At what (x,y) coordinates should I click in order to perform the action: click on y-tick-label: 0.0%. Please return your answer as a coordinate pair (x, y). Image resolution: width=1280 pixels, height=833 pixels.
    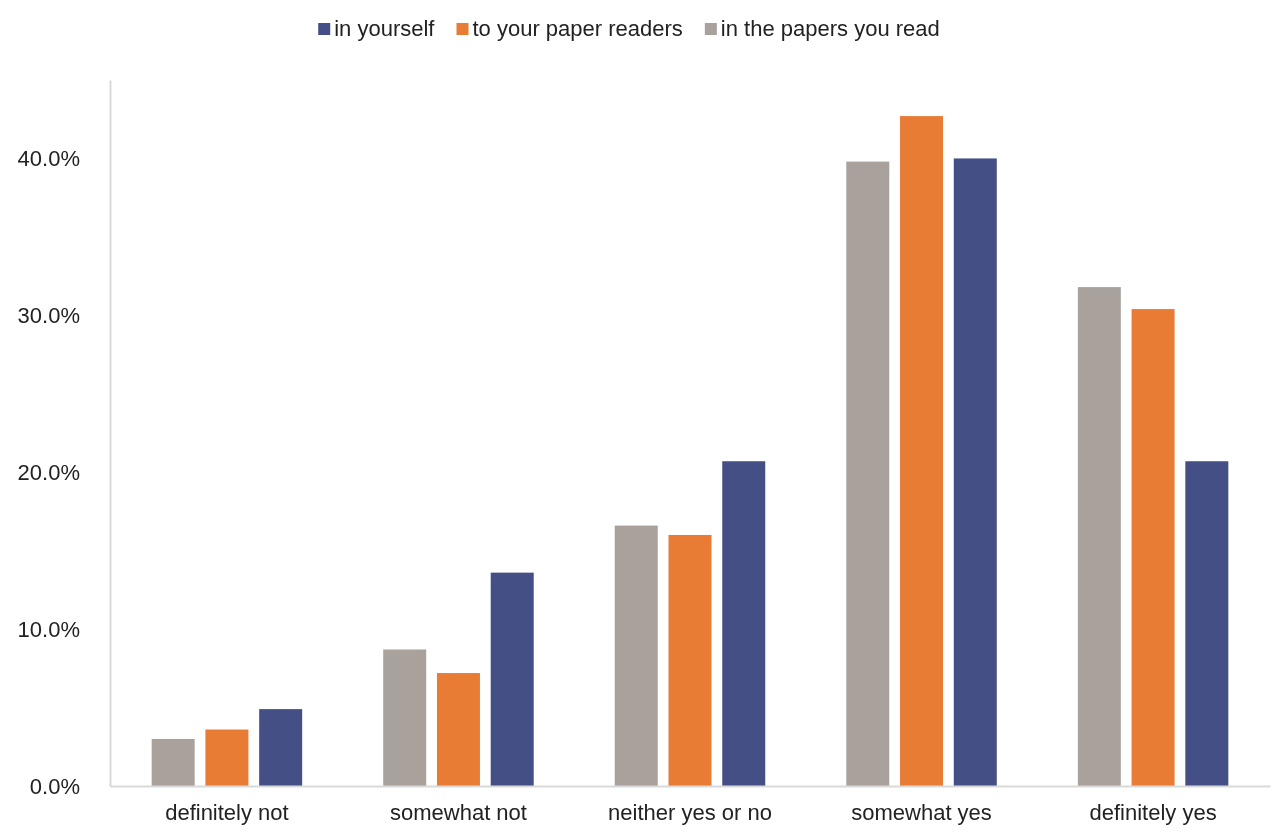
    Looking at the image, I should click on (54, 786).